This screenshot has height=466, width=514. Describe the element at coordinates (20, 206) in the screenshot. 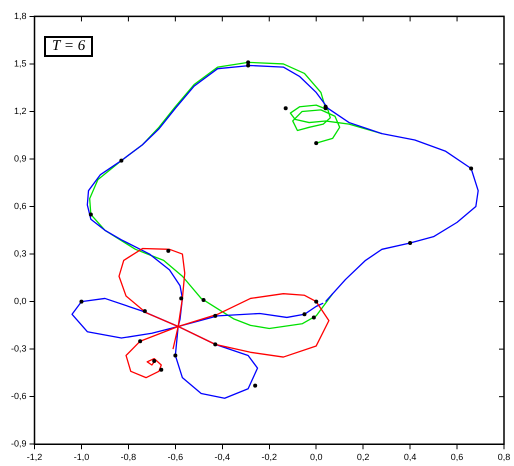

I see `y-tick-label: 0,6` at that location.